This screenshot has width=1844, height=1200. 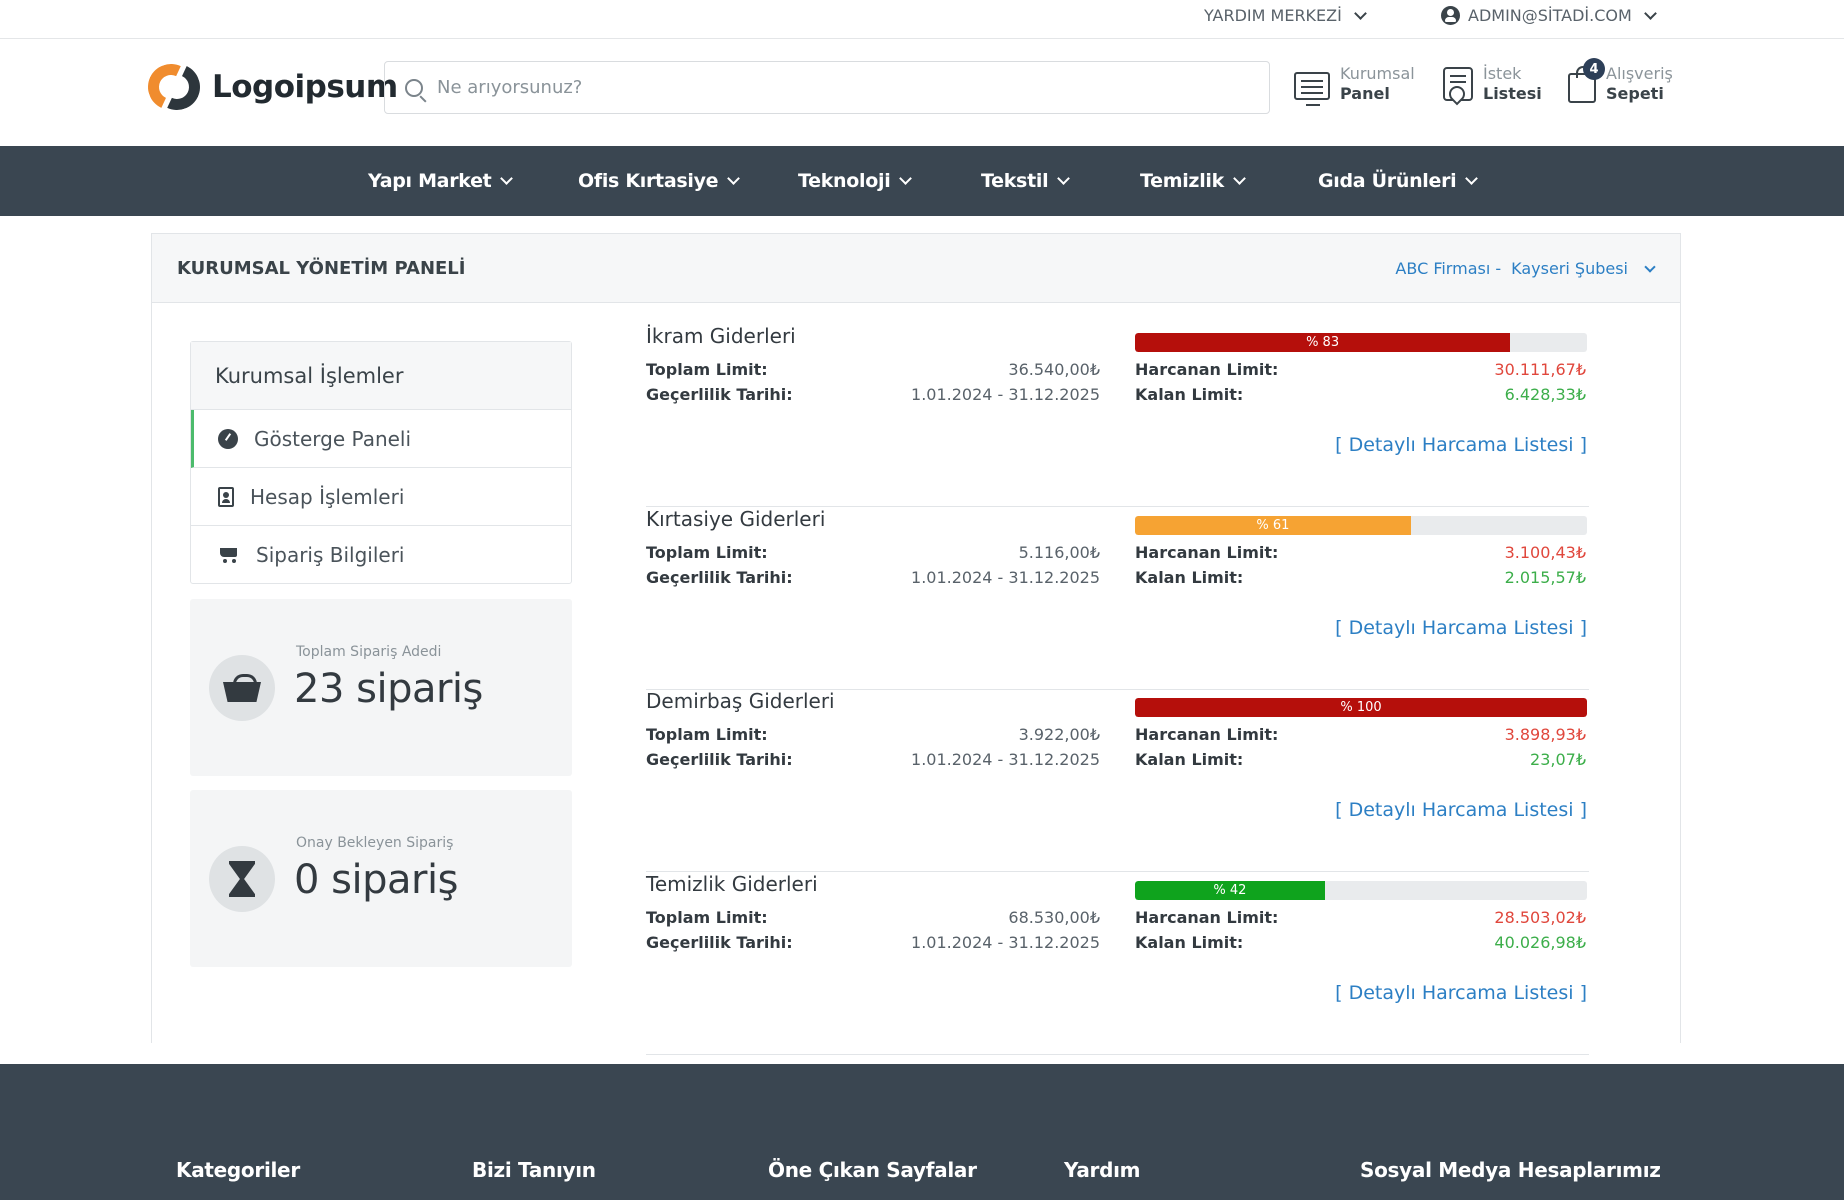 I want to click on nav-item-tekstil: Tekstil, so click(x=1026, y=181).